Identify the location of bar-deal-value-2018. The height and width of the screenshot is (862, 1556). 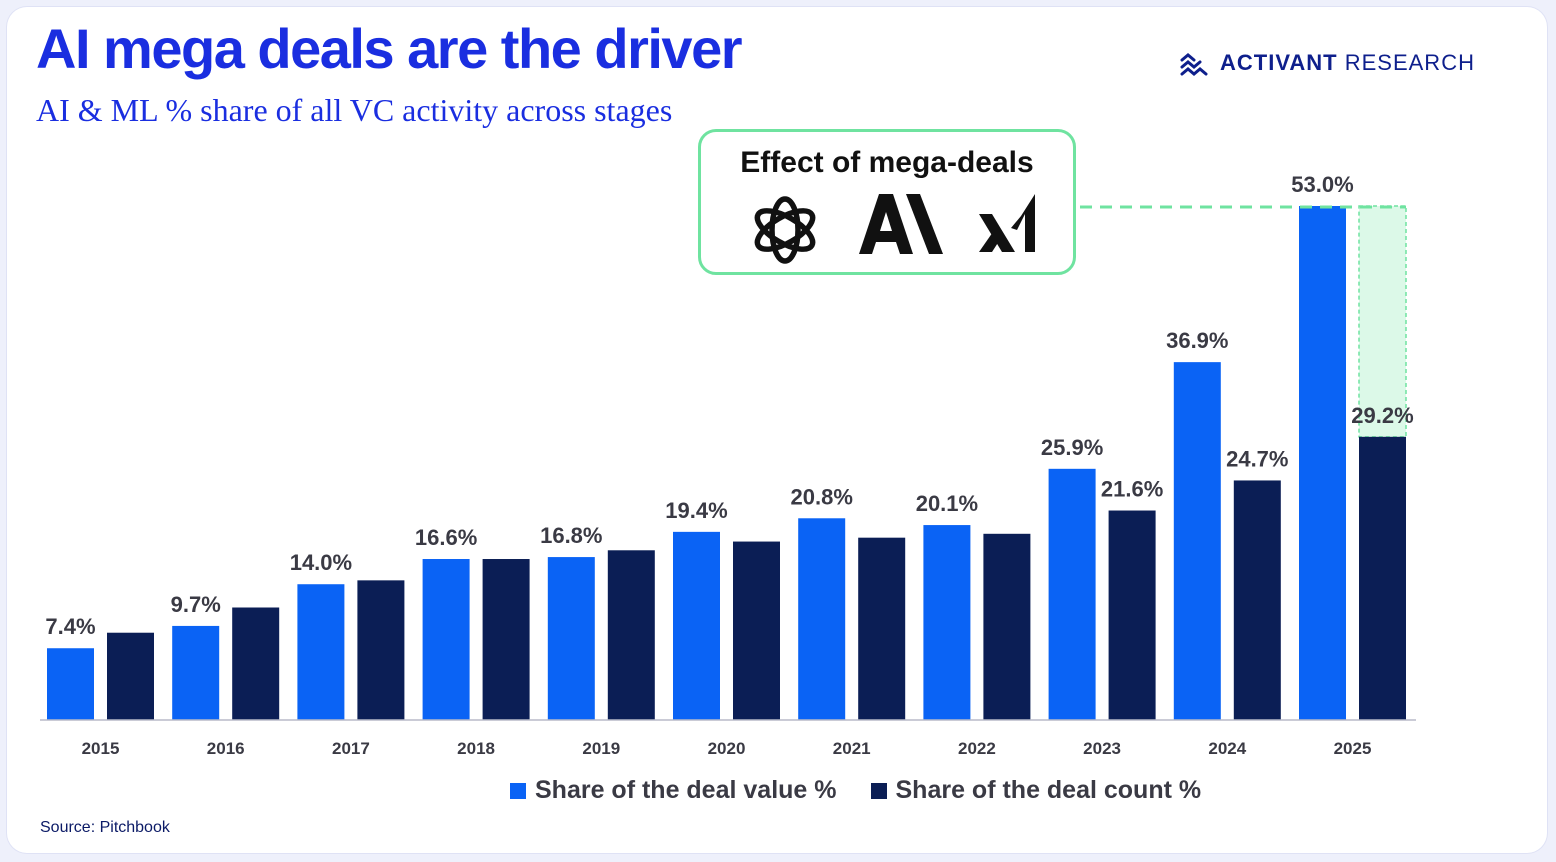
(446, 639).